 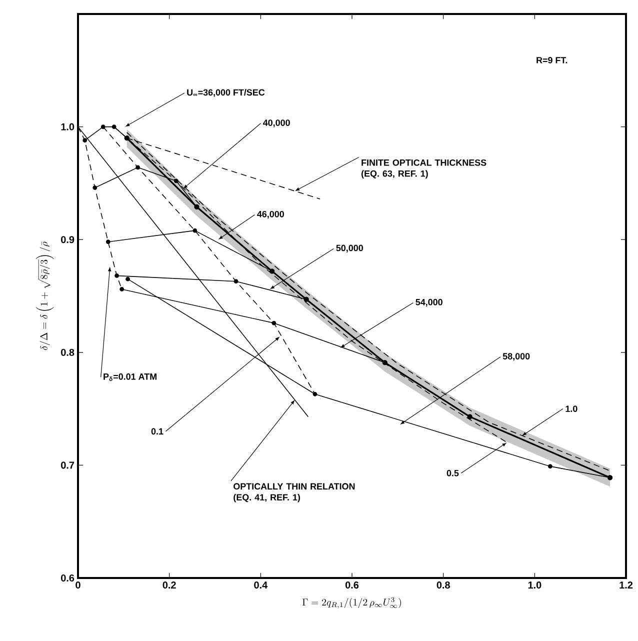 I want to click on x-axis-title: $\Gamma=2q_{R,1}/(1/2\,\rho_\infty U_\infty^3)$, so click(x=351, y=602).